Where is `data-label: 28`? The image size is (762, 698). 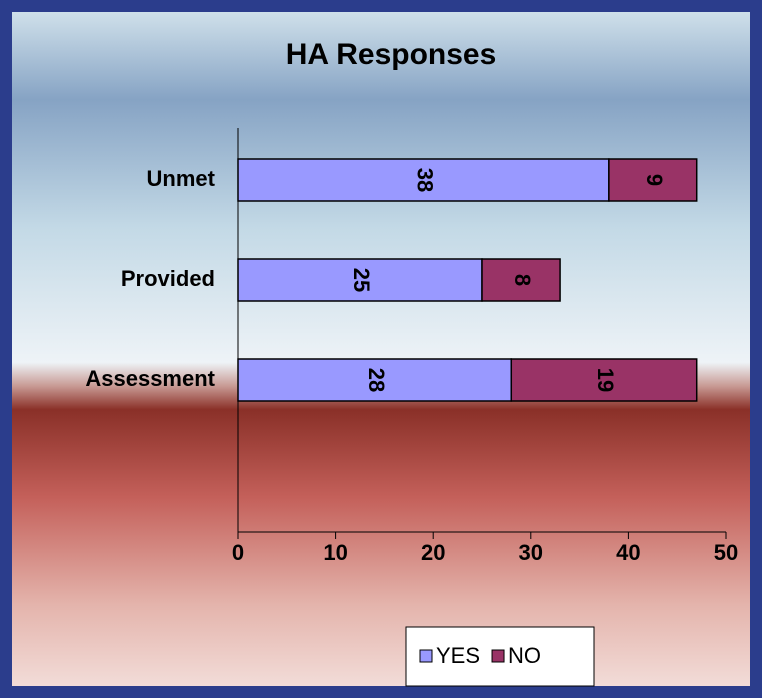
data-label: 28 is located at coordinates (376, 380).